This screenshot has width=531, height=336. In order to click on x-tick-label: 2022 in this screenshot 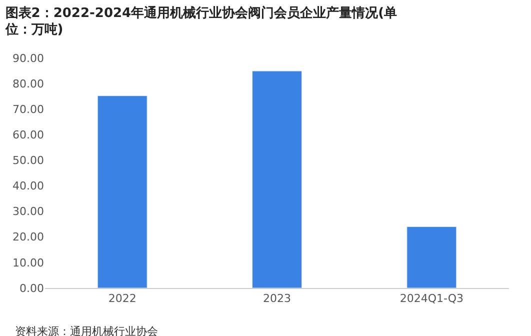, I will do `click(122, 299)`.